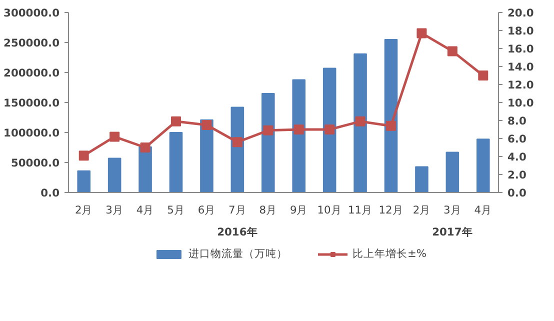  What do you see at coordinates (517, 157) in the screenshot?
I see `y2-tick-label: 4.0` at bounding box center [517, 157].